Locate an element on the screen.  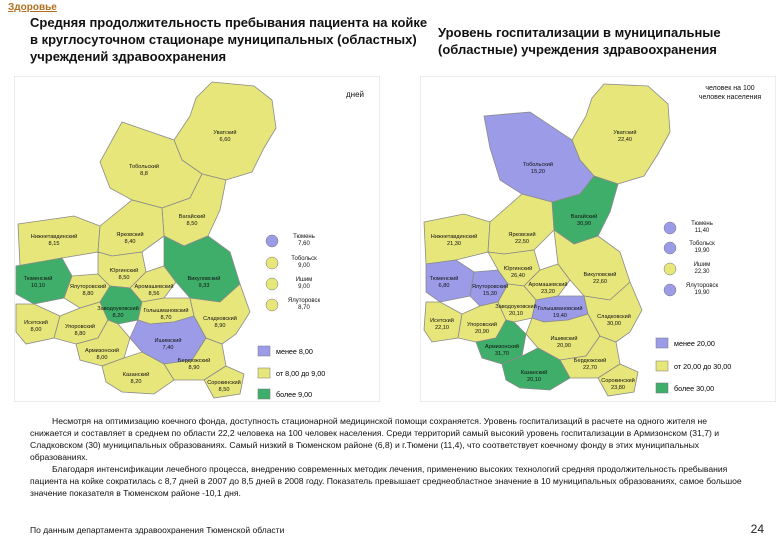
right-district-name: Ишимский is located at coordinates (564, 338).